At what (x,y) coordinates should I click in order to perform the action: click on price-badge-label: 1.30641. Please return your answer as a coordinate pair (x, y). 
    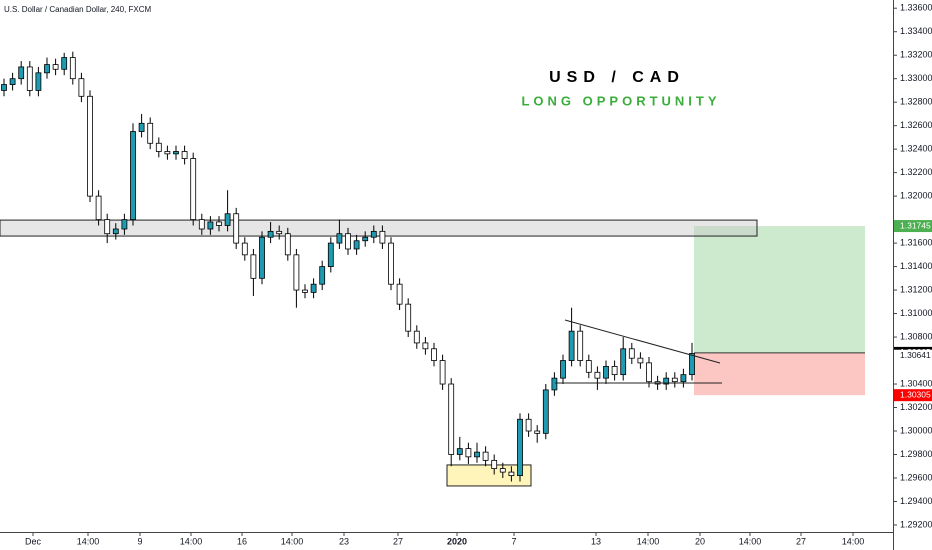
    Looking at the image, I should click on (915, 355).